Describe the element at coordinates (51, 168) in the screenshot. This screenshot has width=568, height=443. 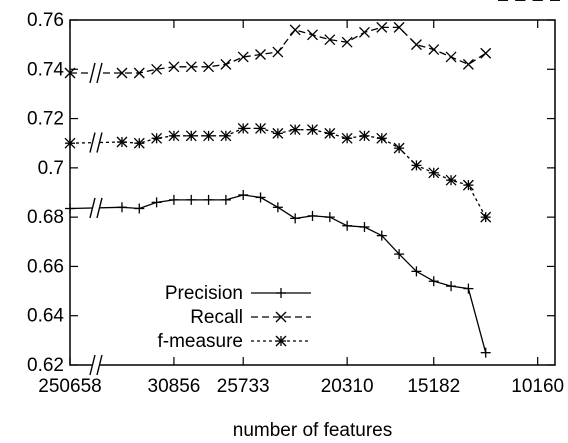
I see `y-tick-label: 0.7` at that location.